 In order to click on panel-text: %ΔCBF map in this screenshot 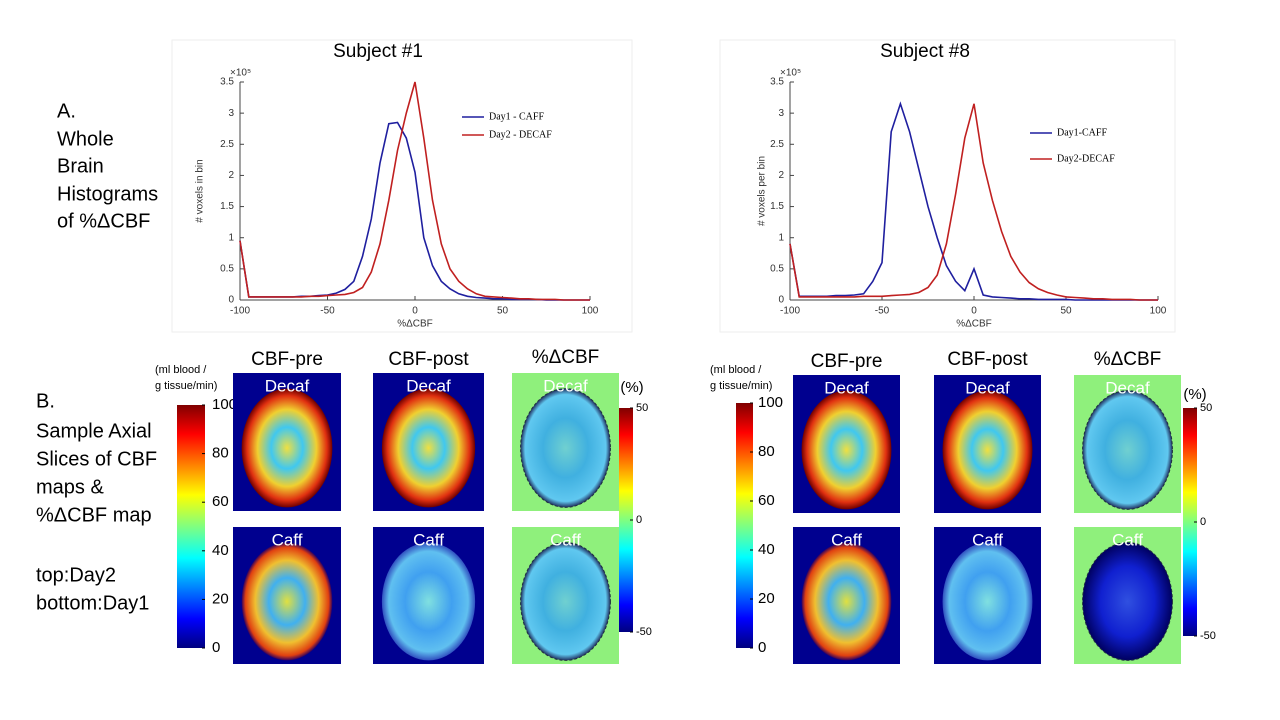, I will do `click(94, 515)`.